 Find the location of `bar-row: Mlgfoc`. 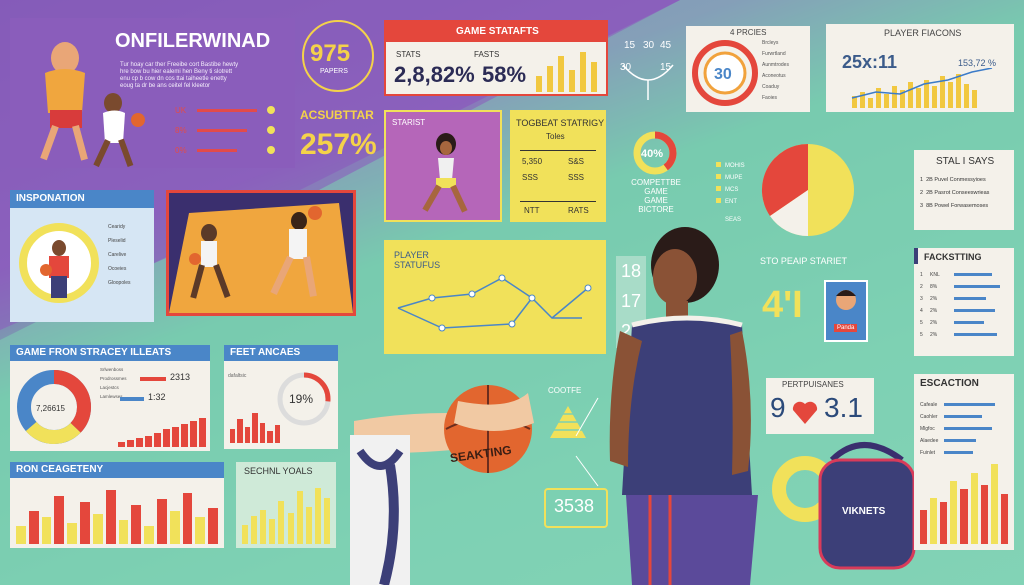

bar-row: Mlgfoc is located at coordinates (965, 430).